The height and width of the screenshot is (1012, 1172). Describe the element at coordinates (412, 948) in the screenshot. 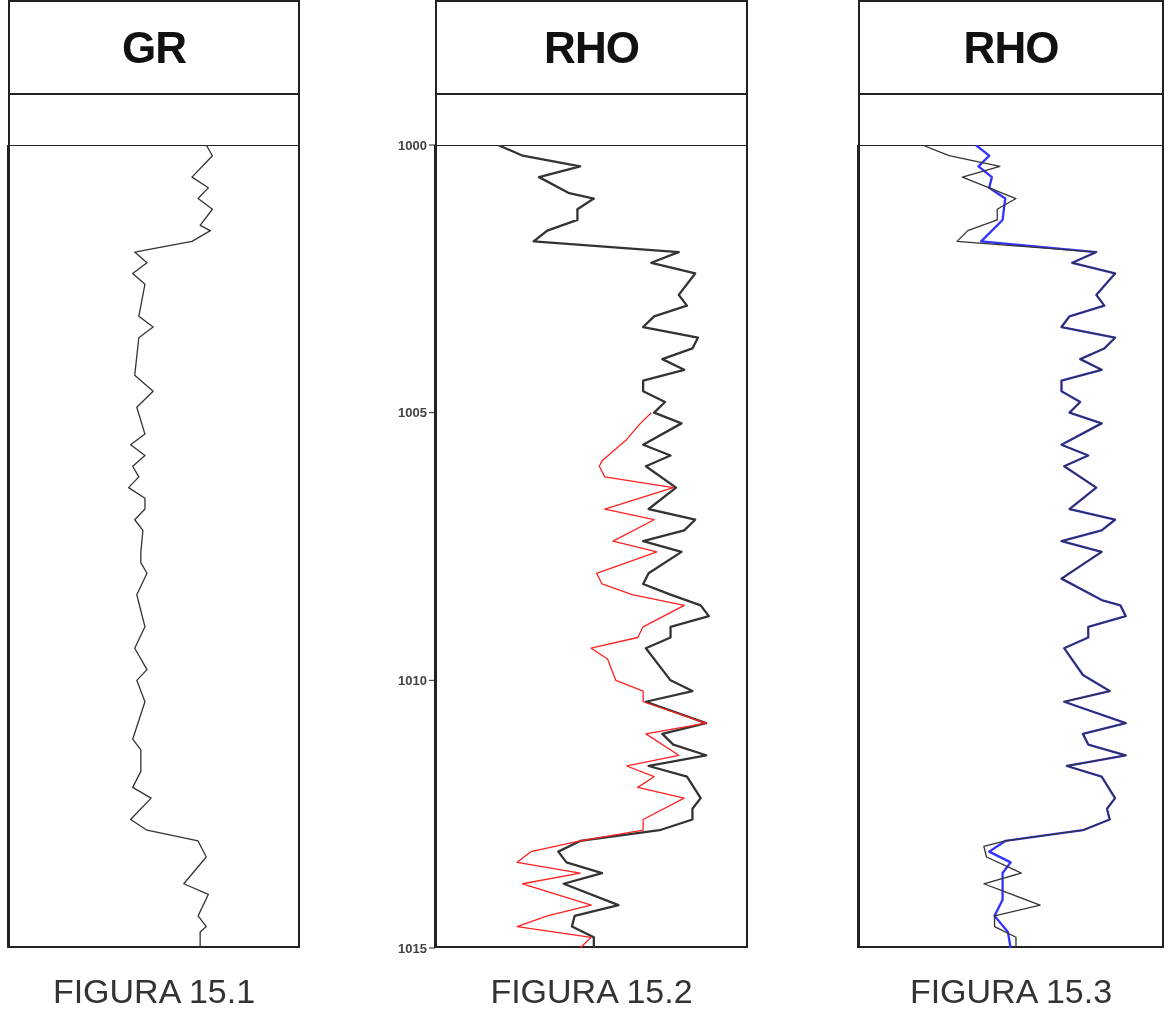

I see `y-tick-label: 1015` at that location.